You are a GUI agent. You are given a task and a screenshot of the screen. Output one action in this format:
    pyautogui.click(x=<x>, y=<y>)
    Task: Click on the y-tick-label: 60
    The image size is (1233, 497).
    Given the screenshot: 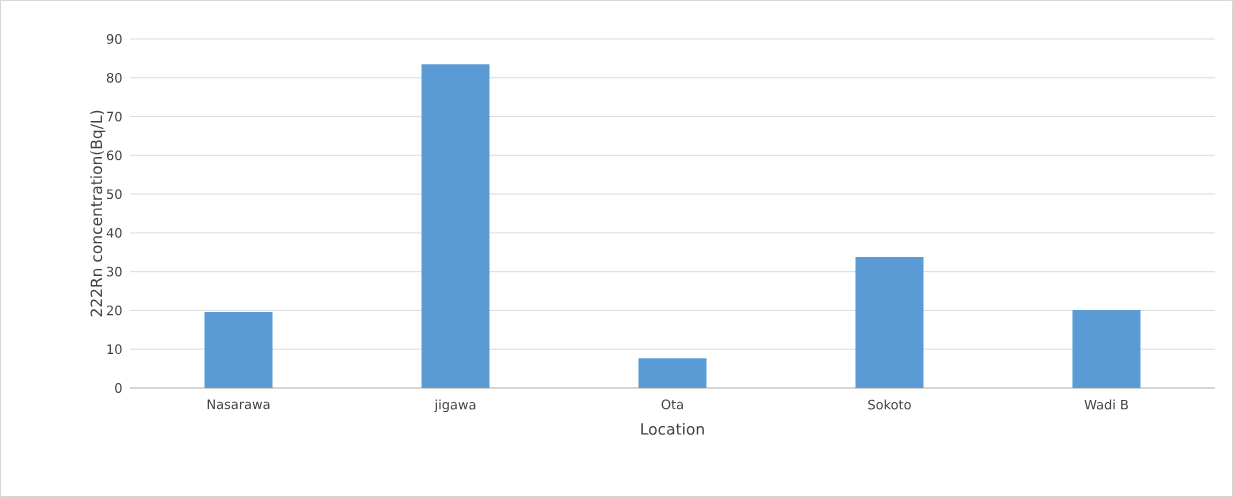 What is the action you would take?
    pyautogui.click(x=114, y=155)
    